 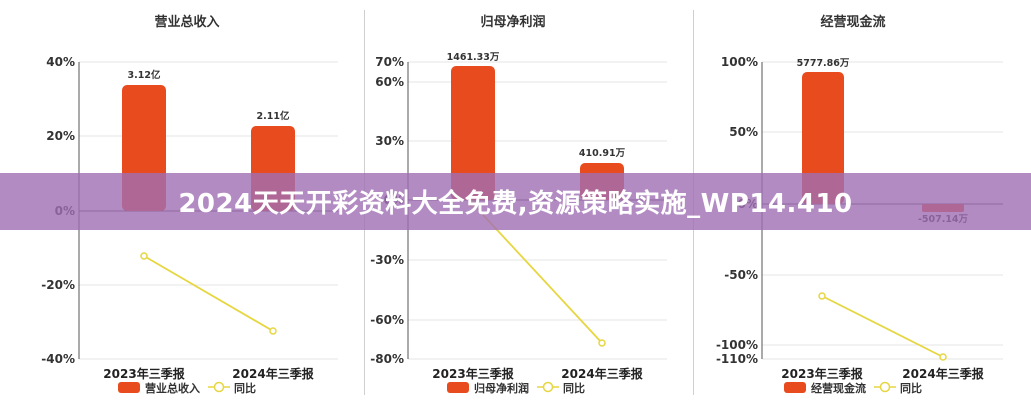 What do you see at coordinates (602, 153) in the screenshot?
I see `svg-text: 410.91万` at bounding box center [602, 153].